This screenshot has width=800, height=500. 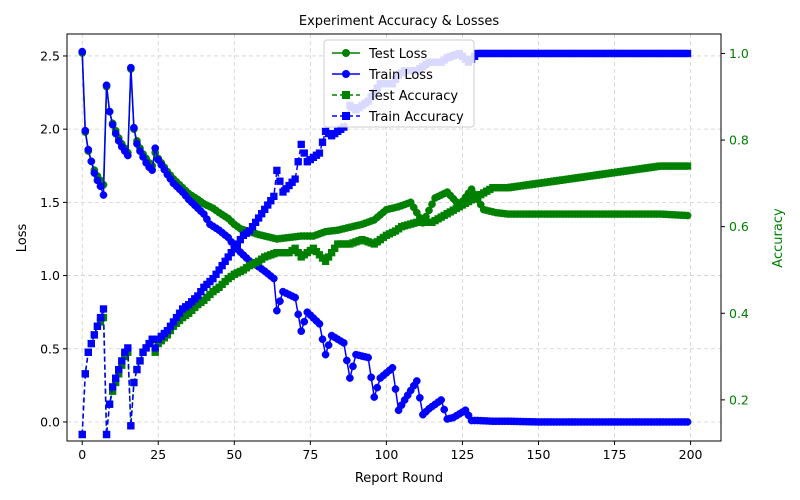 What do you see at coordinates (82, 454) in the screenshot?
I see `x-tick-label: 0` at bounding box center [82, 454].